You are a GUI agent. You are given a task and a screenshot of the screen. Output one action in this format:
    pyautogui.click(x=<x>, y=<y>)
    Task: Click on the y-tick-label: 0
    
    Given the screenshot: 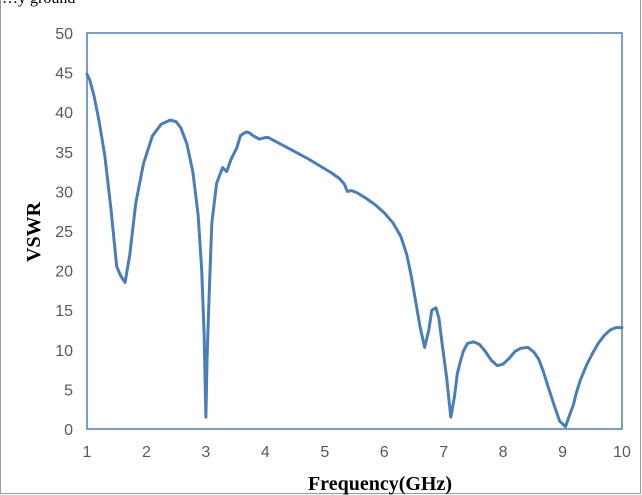 What is the action you would take?
    pyautogui.click(x=68, y=430)
    